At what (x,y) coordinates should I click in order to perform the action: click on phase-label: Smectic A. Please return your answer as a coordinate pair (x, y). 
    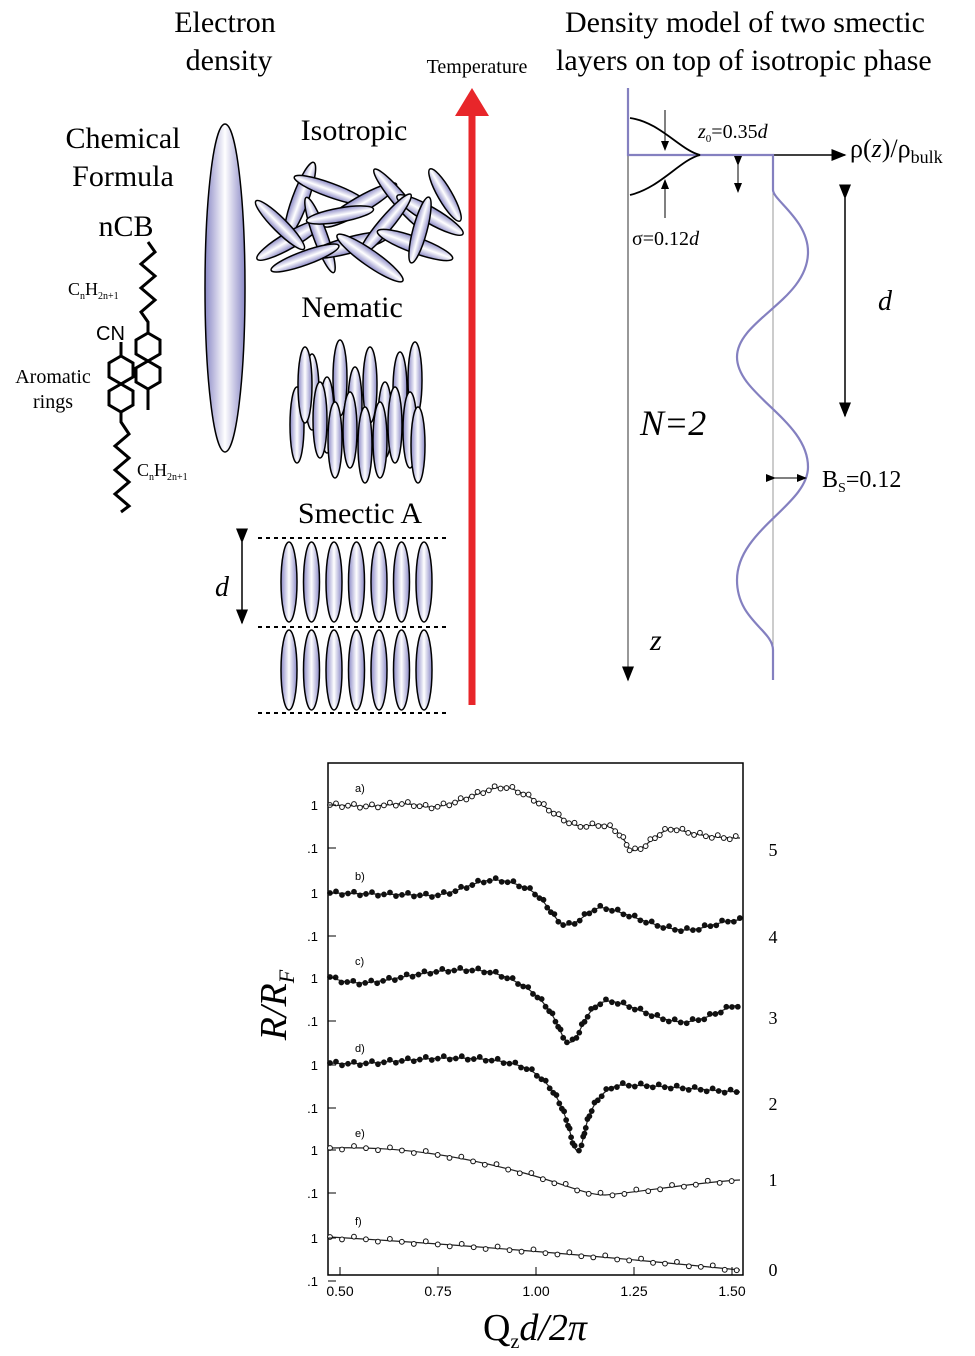
    Looking at the image, I should click on (360, 513).